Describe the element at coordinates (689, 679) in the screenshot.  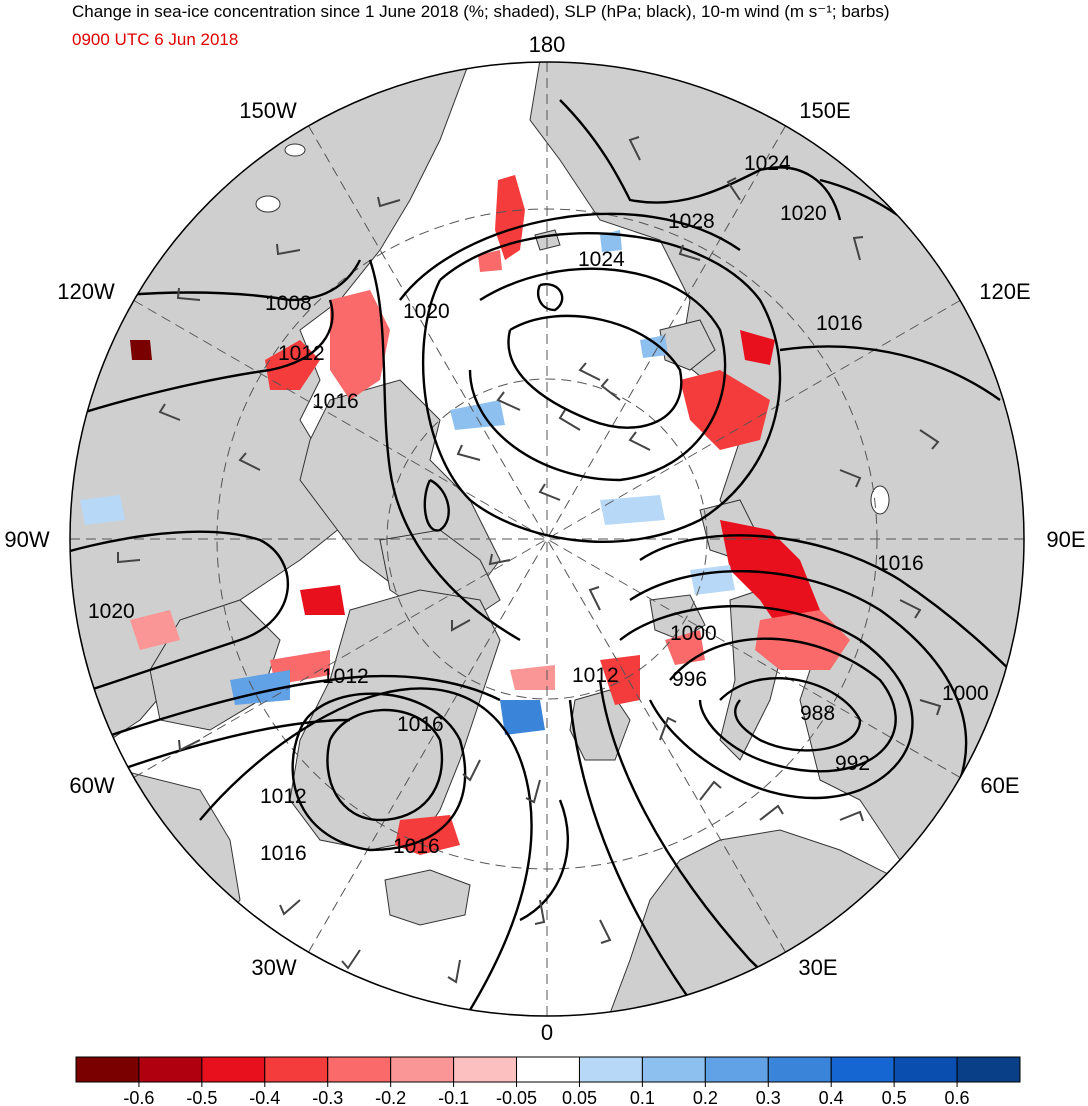
I see `slp-label: 996` at that location.